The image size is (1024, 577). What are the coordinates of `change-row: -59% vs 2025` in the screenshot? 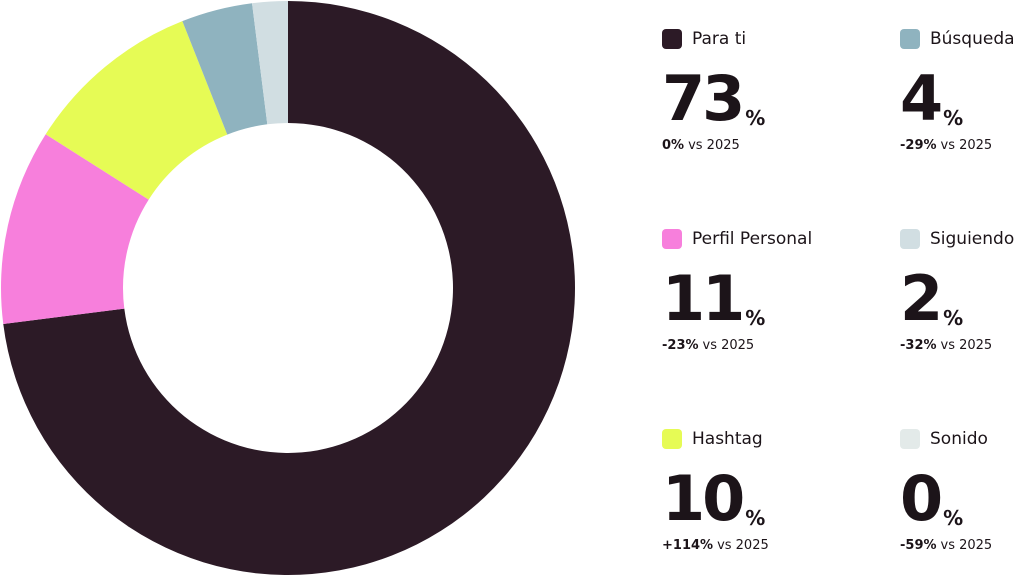 It's located at (962, 545).